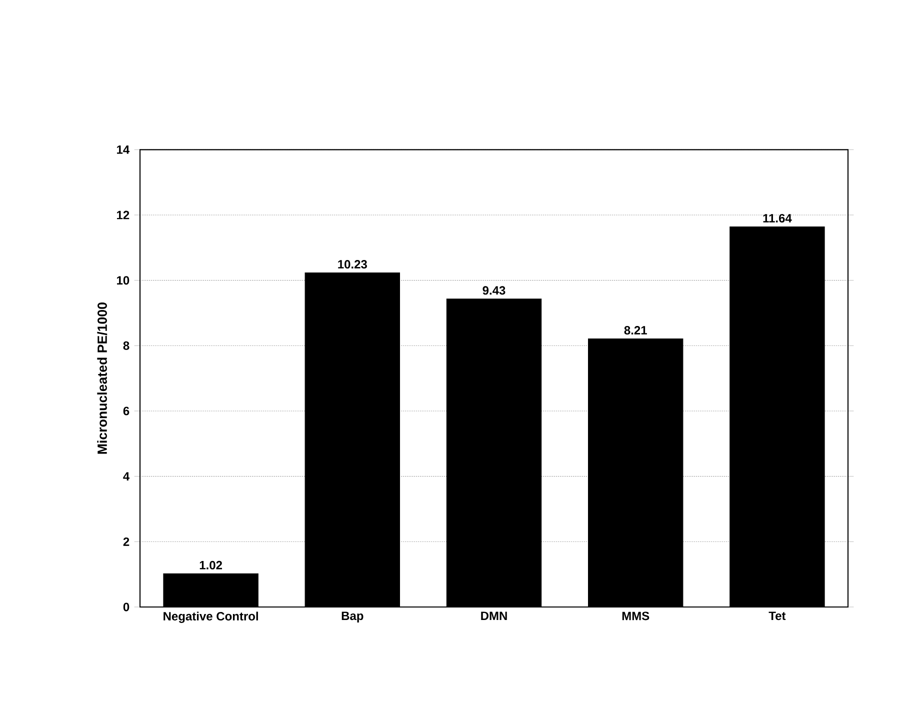  What do you see at coordinates (126, 541) in the screenshot?
I see `y-tick-label: 2` at bounding box center [126, 541].